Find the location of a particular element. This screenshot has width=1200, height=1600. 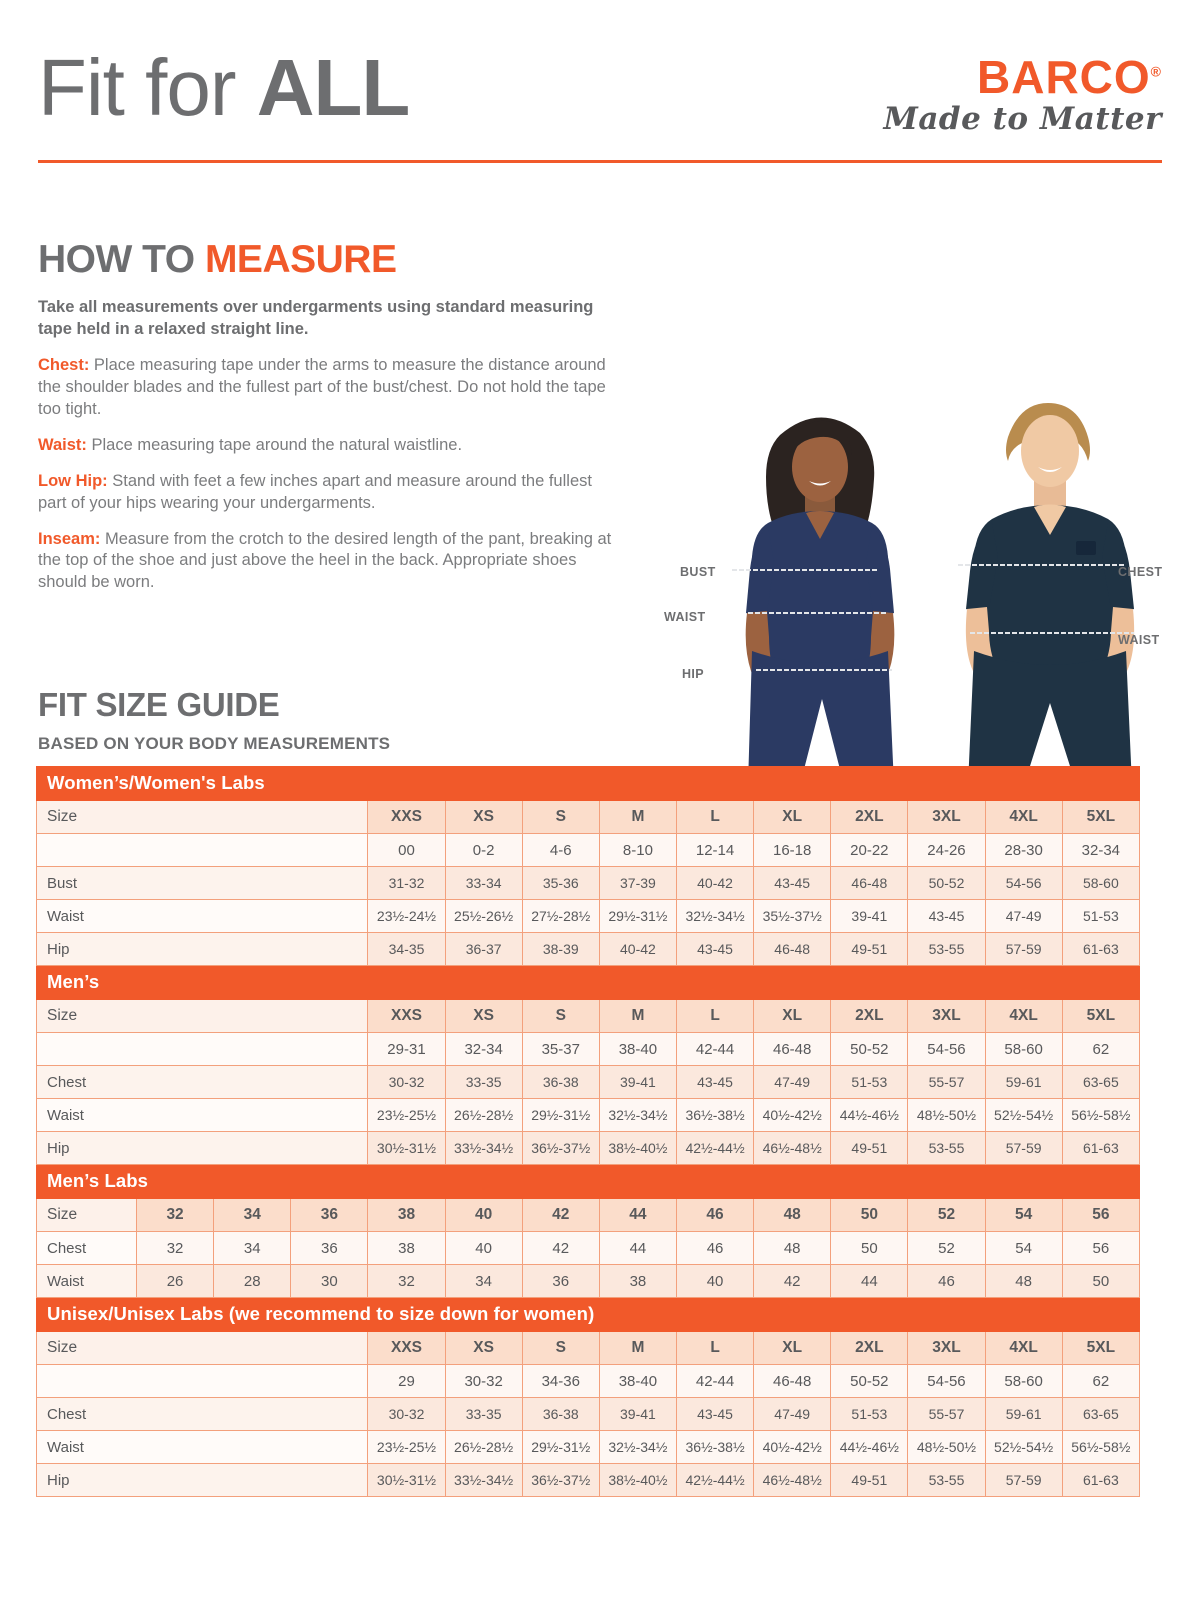

table-cell: 23½-24½ is located at coordinates (406, 916).